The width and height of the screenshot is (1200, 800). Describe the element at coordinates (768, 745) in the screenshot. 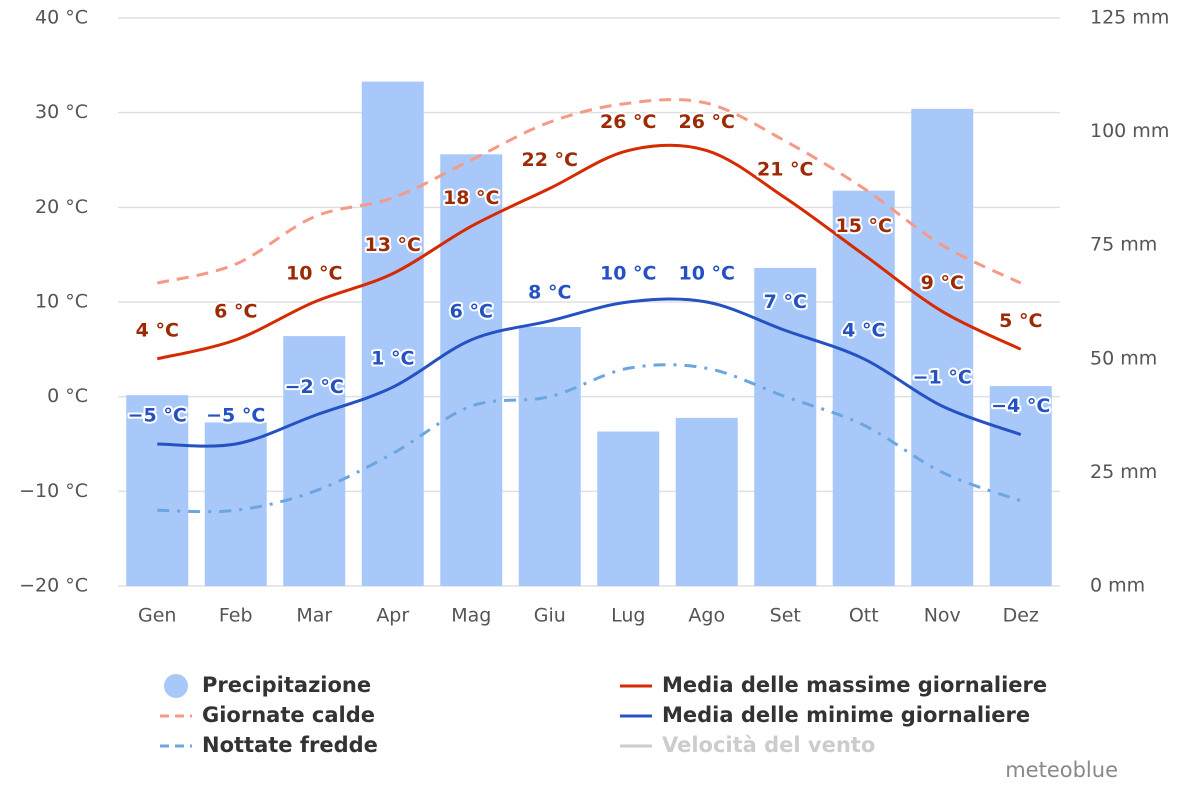

I see `legend-label: Velocità del vento` at that location.